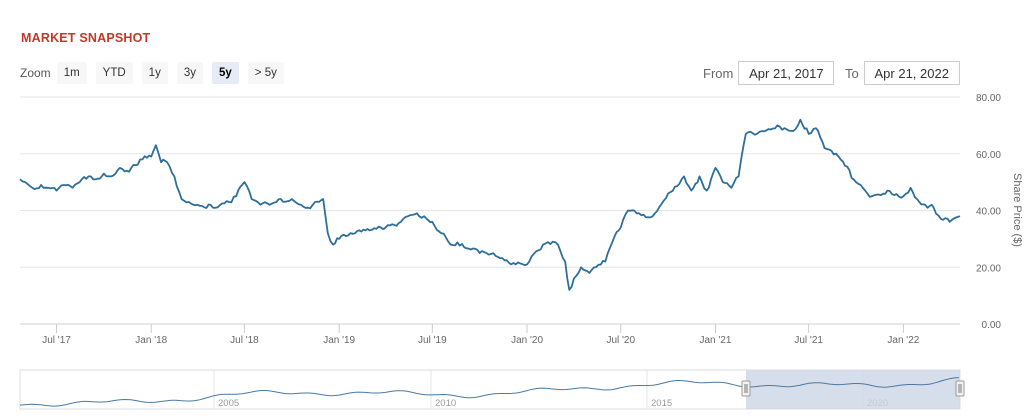 This screenshot has height=419, width=1024. Describe the element at coordinates (35, 73) in the screenshot. I see `zoom-label: Zoom` at that location.